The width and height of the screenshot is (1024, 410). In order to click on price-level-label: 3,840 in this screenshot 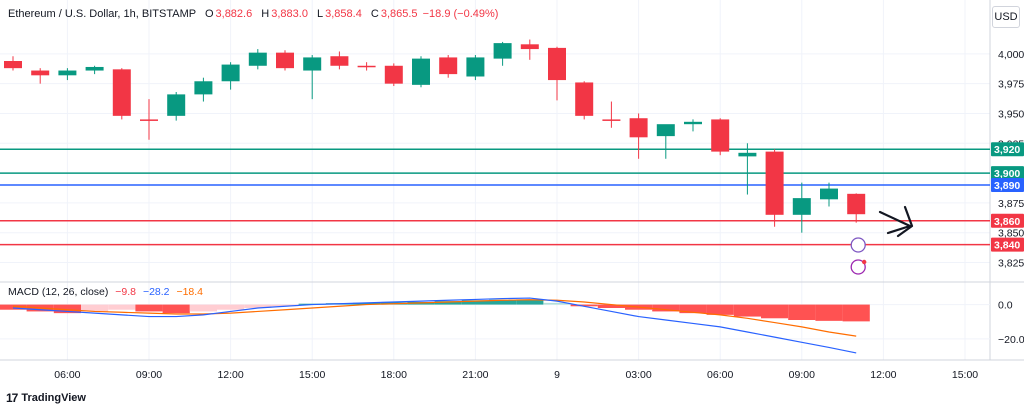, I will do `click(1007, 246)`.